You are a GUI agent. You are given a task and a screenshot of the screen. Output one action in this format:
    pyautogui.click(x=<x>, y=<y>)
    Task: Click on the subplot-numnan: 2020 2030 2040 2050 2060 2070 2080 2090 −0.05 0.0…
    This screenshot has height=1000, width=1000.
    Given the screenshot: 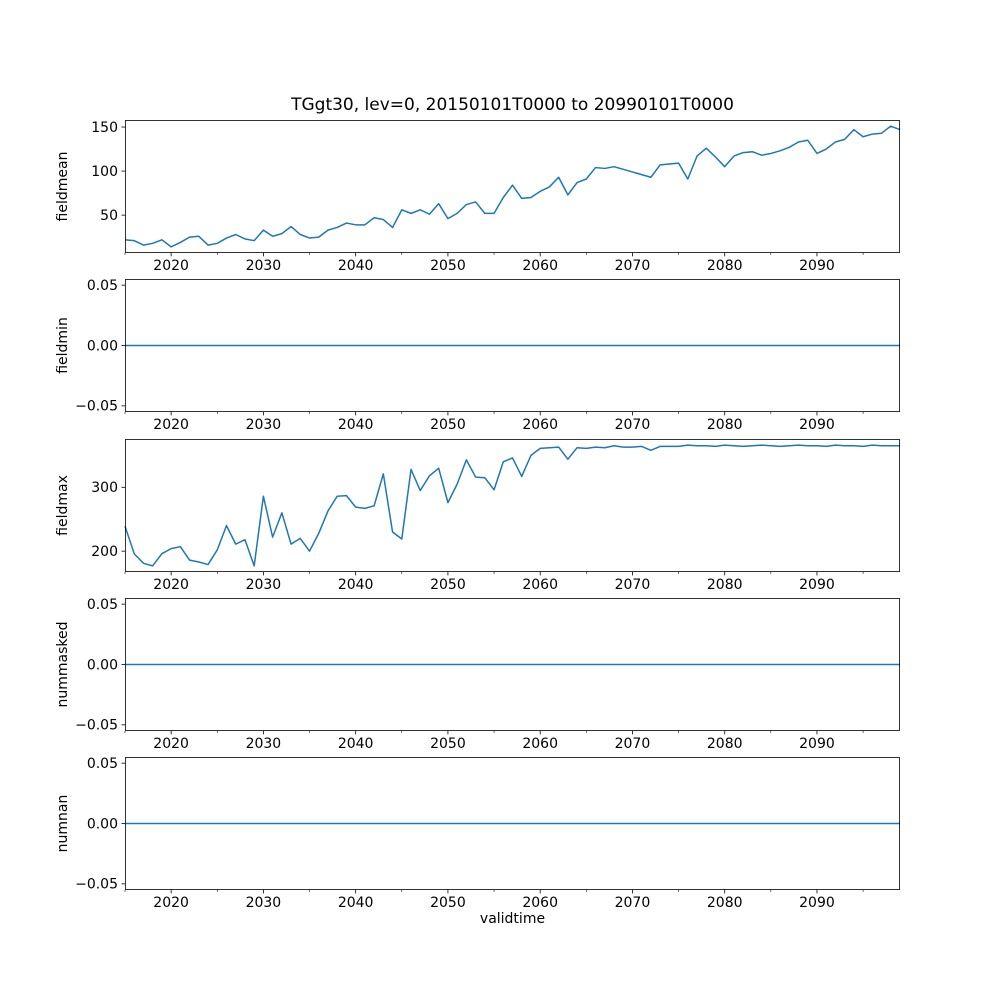 What is the action you would take?
    pyautogui.click(x=478, y=833)
    